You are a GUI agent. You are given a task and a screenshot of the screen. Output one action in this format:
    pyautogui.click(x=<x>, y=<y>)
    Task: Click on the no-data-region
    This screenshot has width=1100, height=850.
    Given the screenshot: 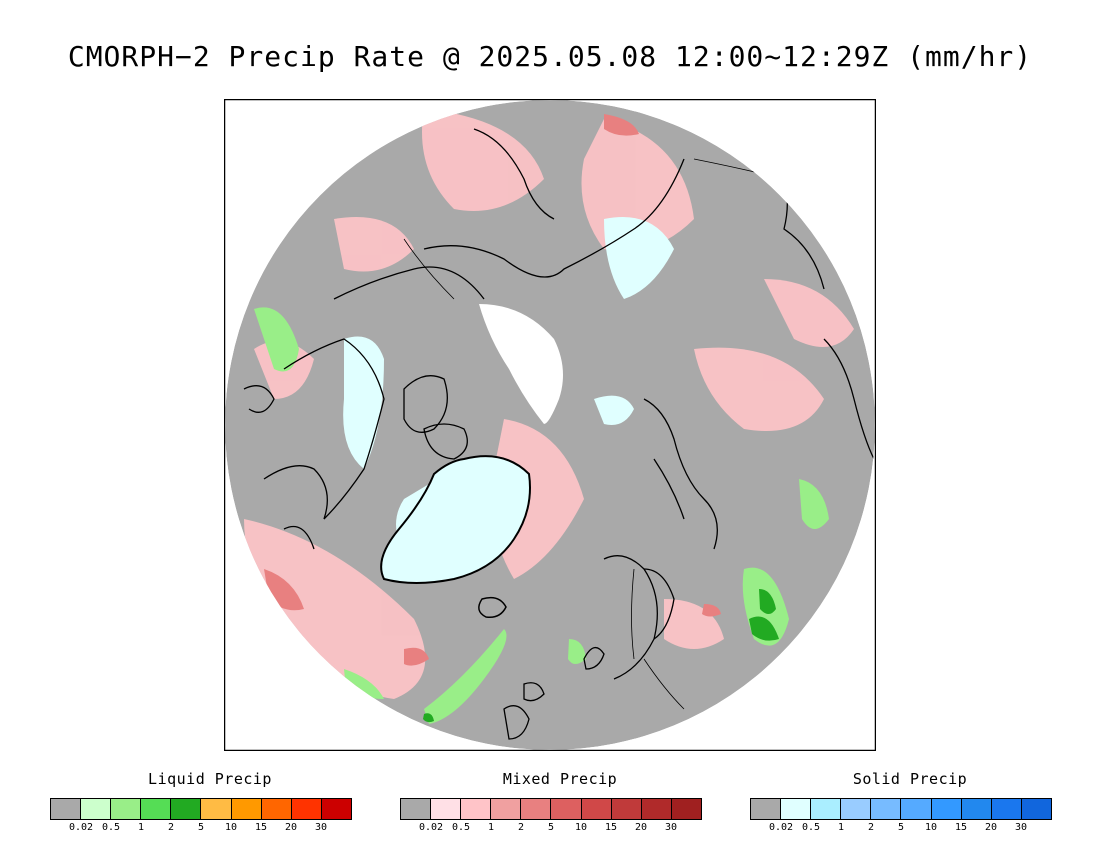 What is the action you would take?
    pyautogui.click(x=521, y=364)
    